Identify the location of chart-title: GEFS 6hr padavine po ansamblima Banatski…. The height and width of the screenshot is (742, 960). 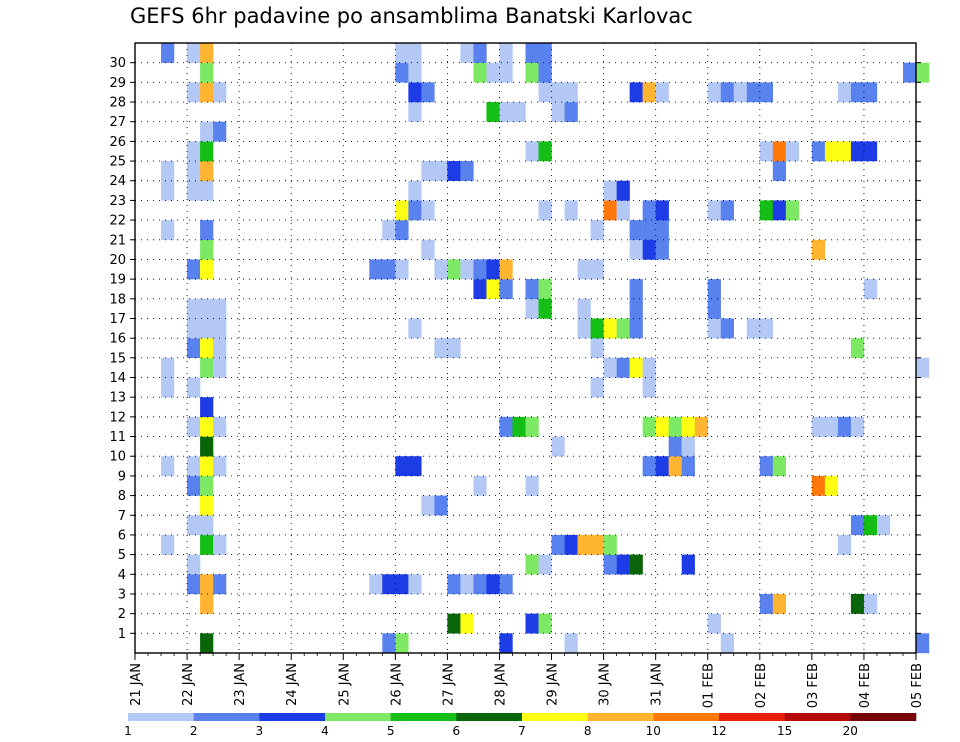
(411, 16).